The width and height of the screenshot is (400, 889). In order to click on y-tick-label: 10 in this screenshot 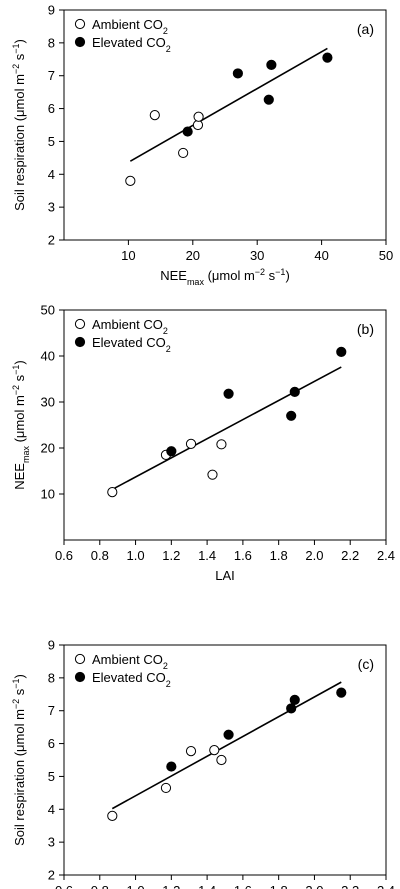, I will do `click(48, 494)`.